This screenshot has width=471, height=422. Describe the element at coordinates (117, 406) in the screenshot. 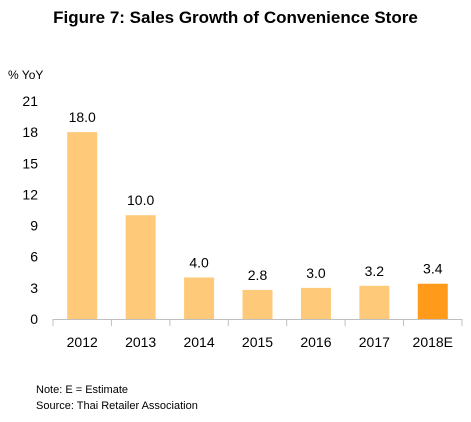

I see `source-text: Source: Thai Retailer Association` at that location.